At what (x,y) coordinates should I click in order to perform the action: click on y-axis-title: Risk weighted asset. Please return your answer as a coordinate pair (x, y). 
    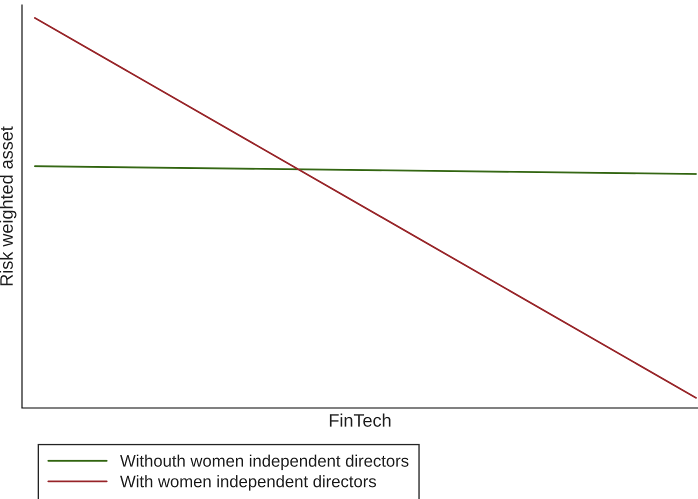
    Looking at the image, I should click on (8, 206).